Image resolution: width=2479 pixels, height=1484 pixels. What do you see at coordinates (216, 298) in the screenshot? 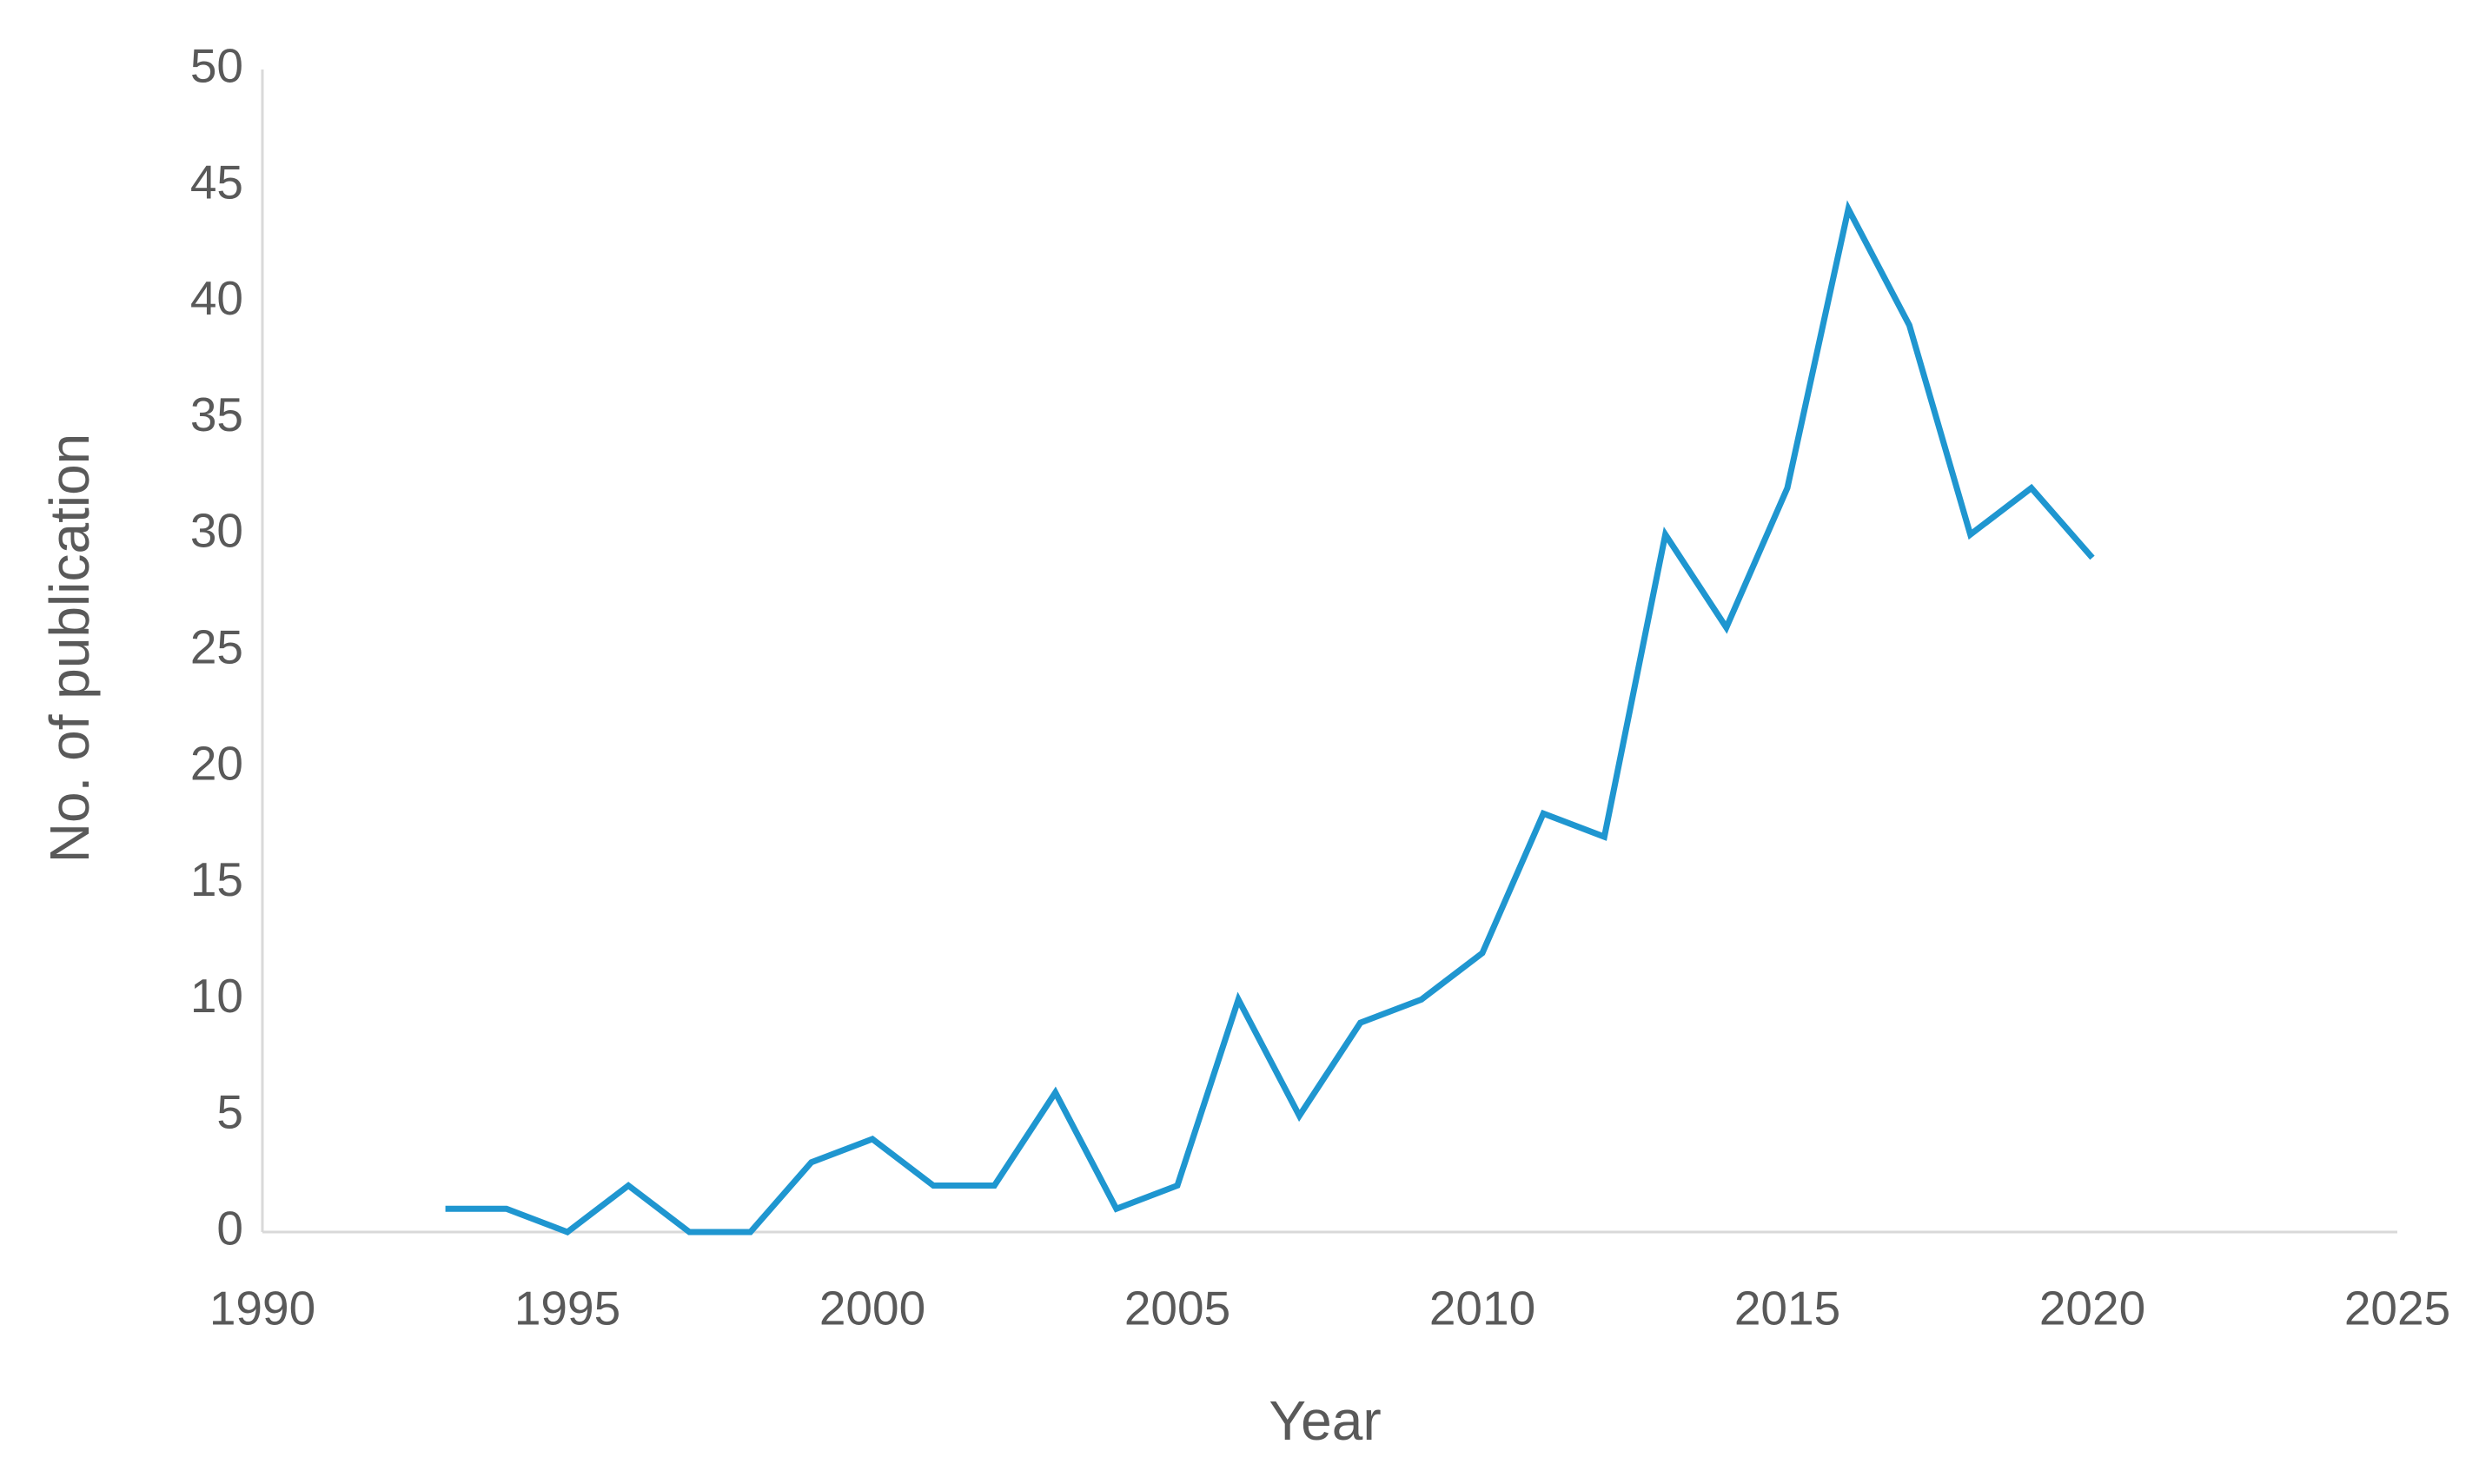
I see `y-tick-label: 40` at bounding box center [216, 298].